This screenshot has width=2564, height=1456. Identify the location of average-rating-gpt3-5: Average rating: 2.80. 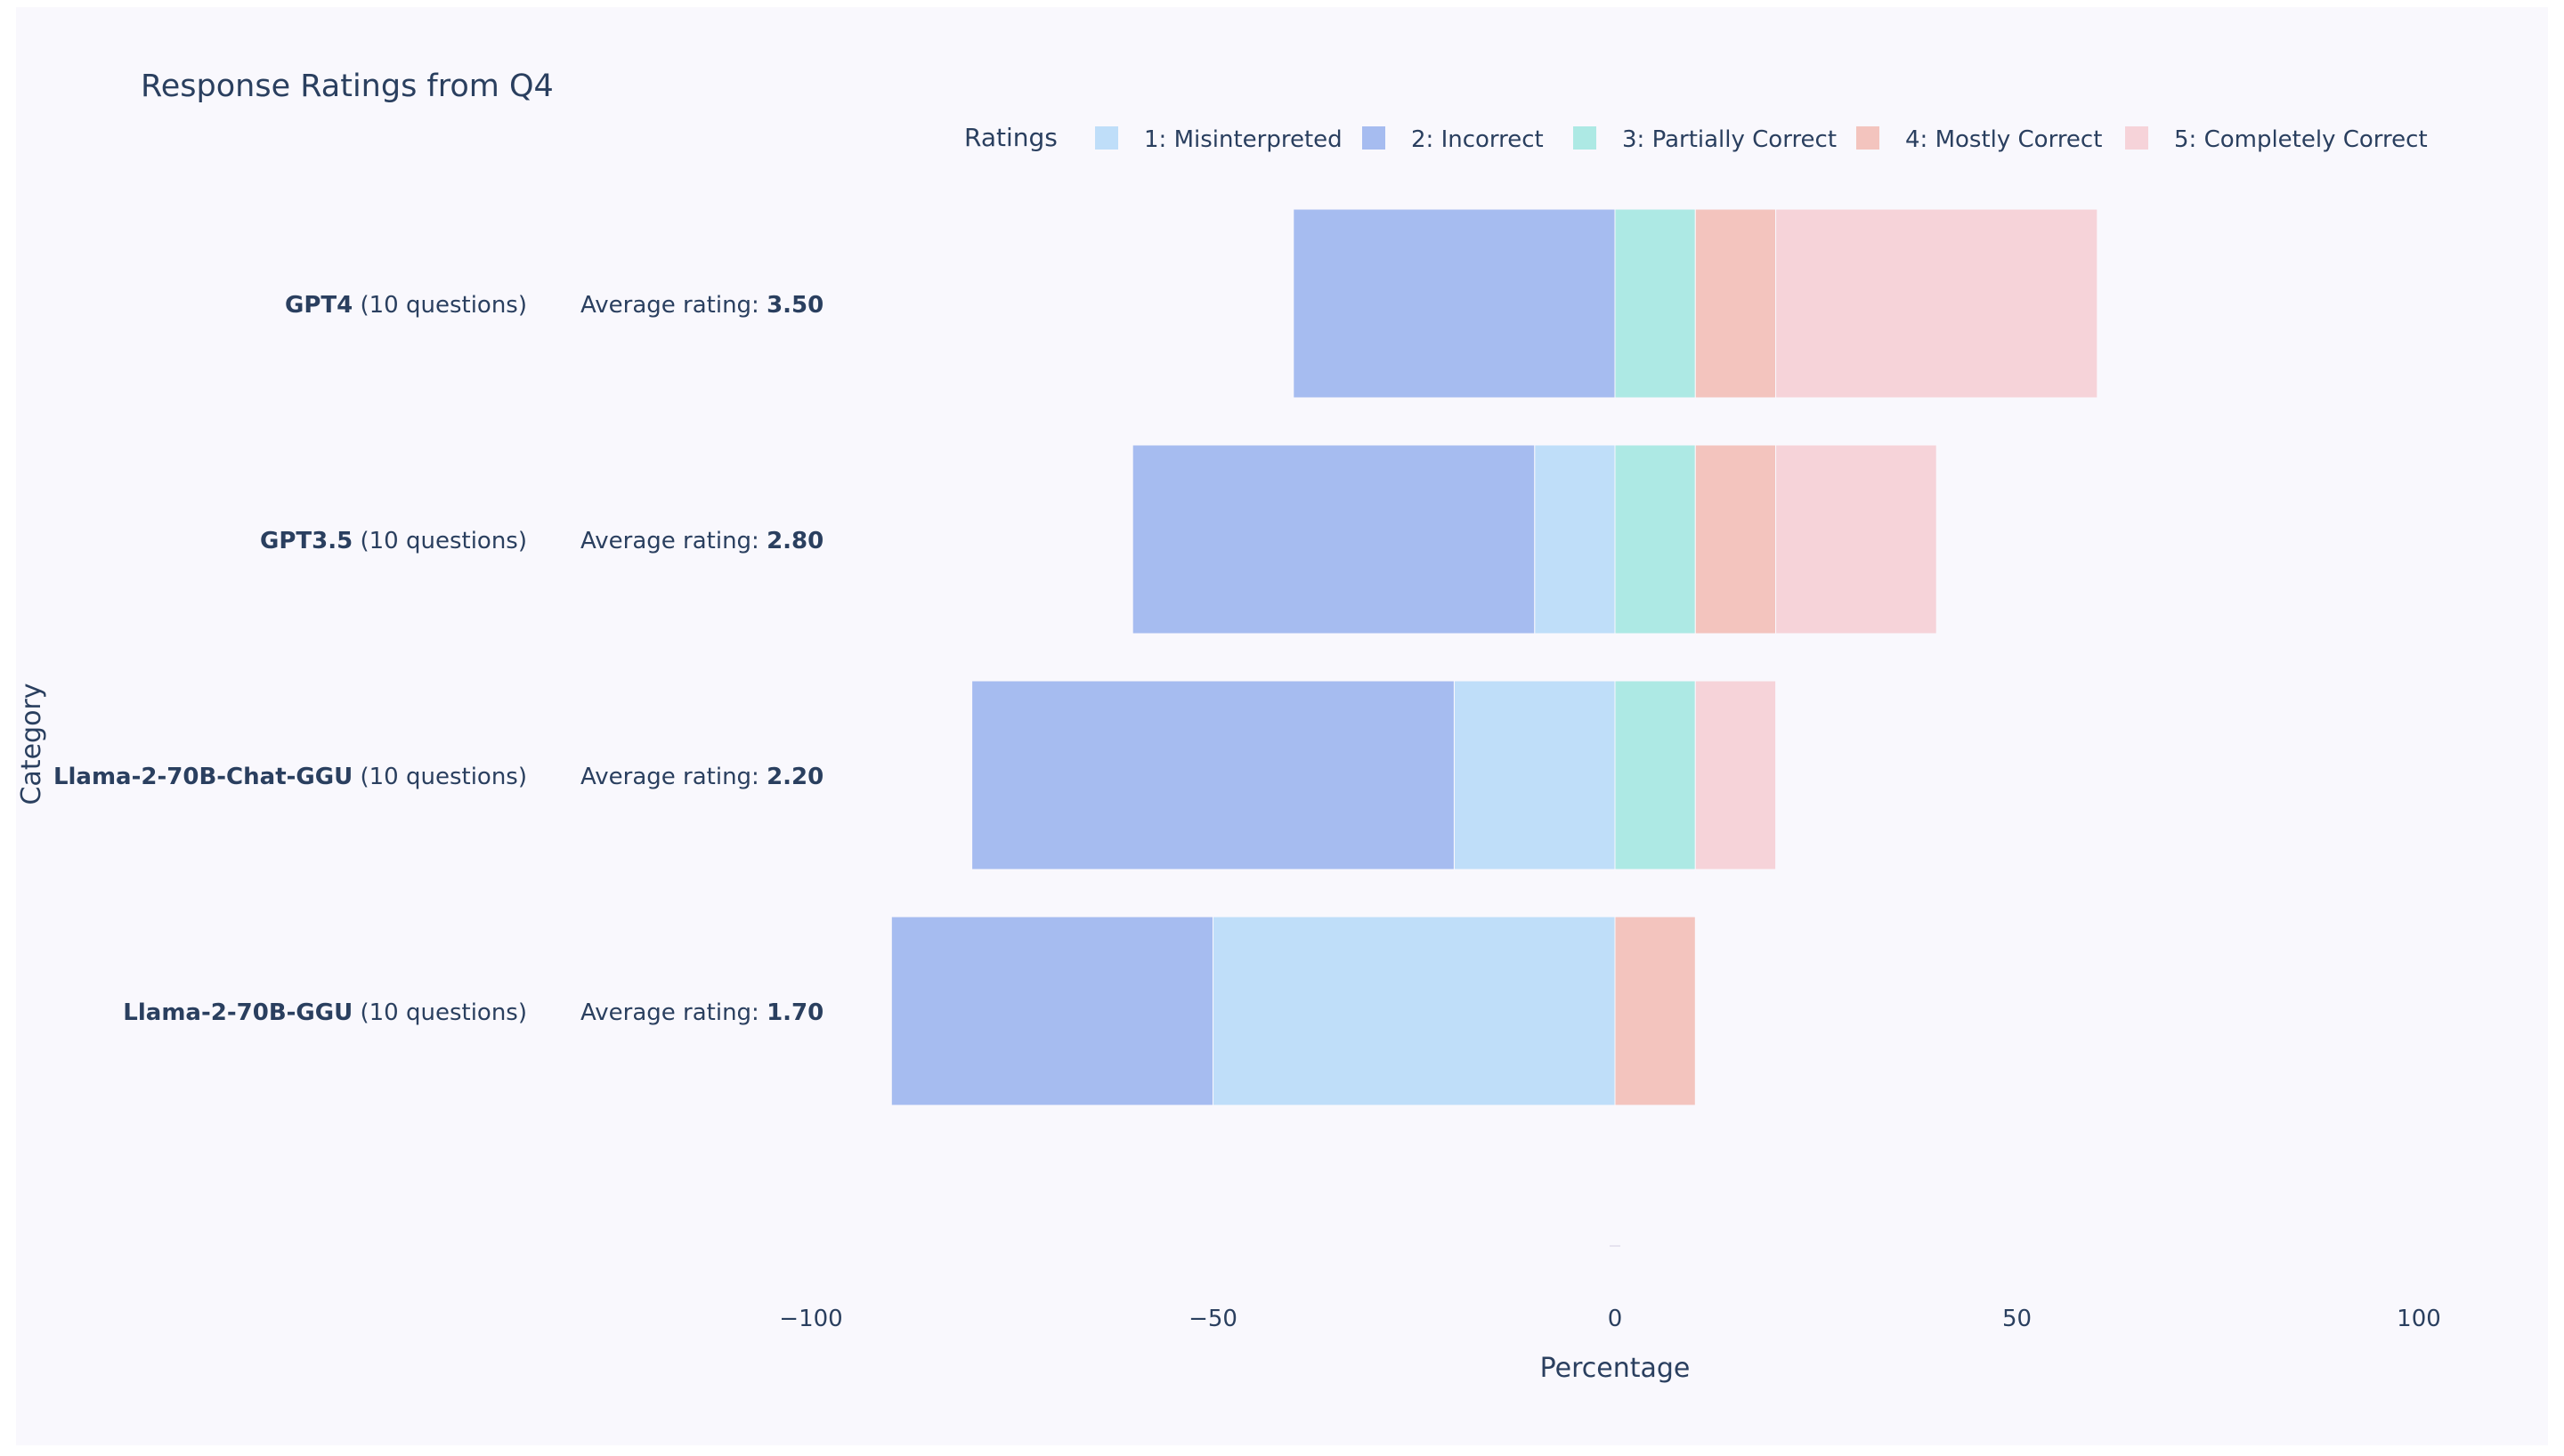
(702, 541).